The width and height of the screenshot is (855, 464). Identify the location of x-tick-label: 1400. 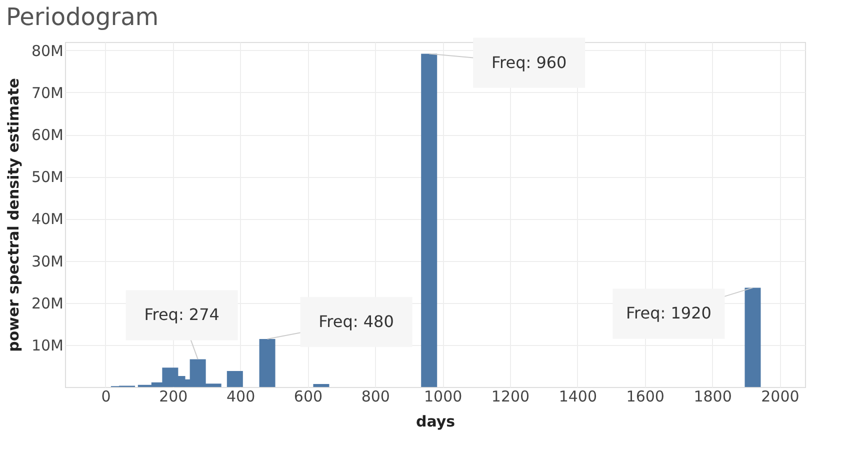
(578, 397).